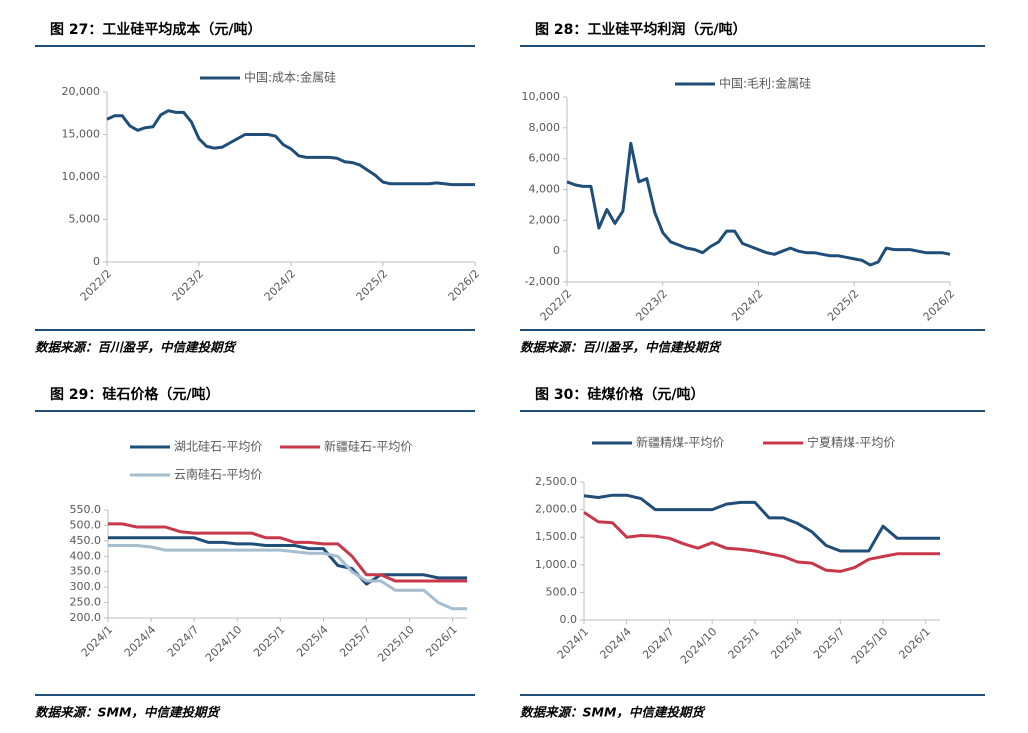  Describe the element at coordinates (640, 29) in the screenshot. I see `figure-title: 图 28：工业硅平均利润（元/吨）` at that location.